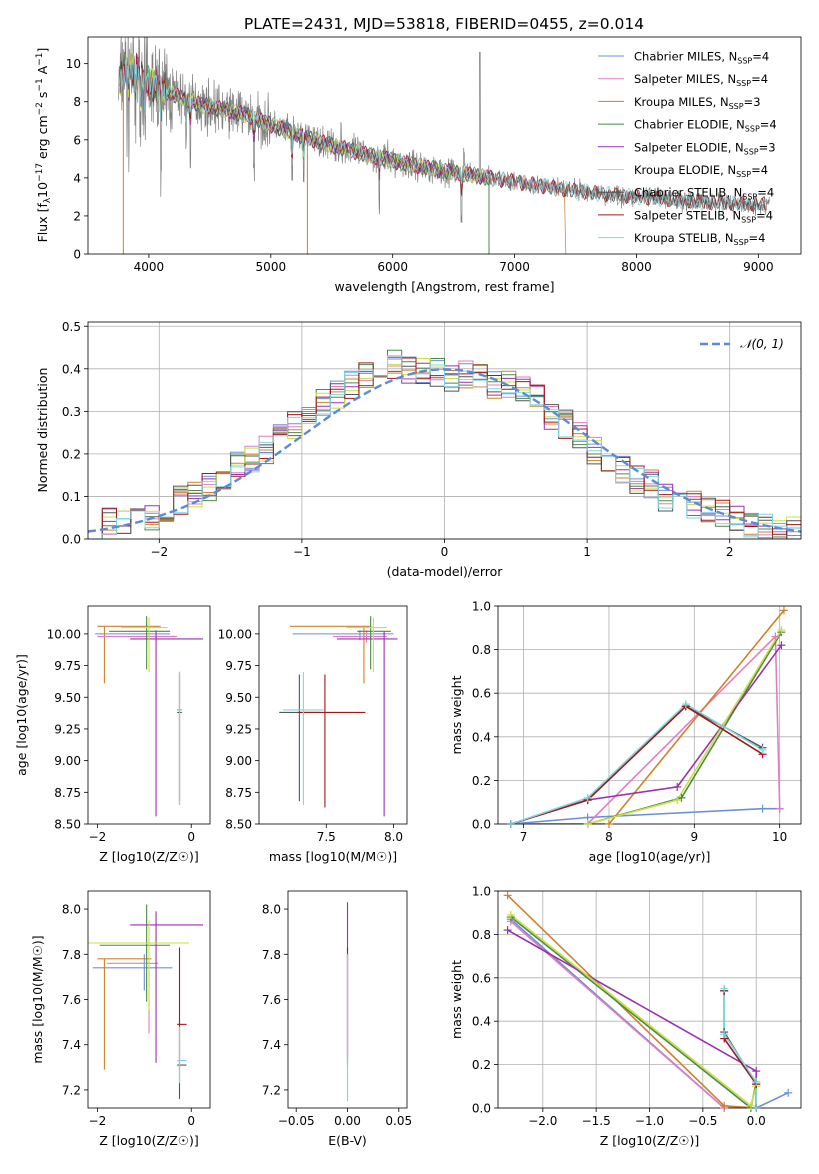 The image size is (819, 1174). What do you see at coordinates (71, 540) in the screenshot?
I see `y-tick-label: 0.0` at bounding box center [71, 540].